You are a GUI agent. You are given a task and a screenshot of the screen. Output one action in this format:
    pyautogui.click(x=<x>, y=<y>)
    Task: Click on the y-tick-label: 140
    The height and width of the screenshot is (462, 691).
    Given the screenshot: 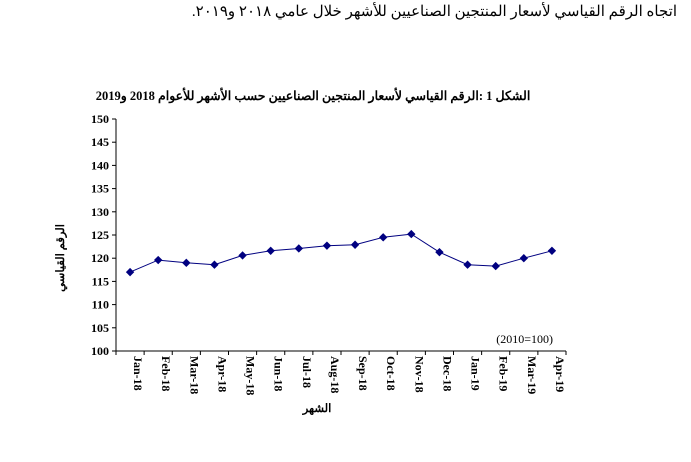 What is the action you would take?
    pyautogui.click(x=100, y=165)
    